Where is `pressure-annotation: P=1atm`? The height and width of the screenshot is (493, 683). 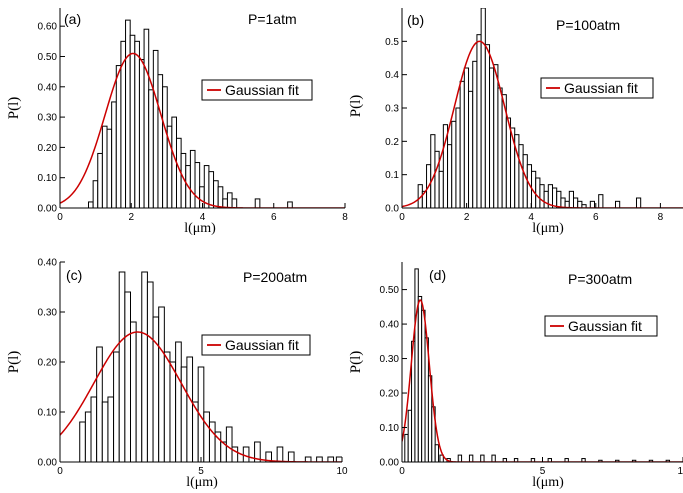 pressure-annotation: P=1atm is located at coordinates (272, 19).